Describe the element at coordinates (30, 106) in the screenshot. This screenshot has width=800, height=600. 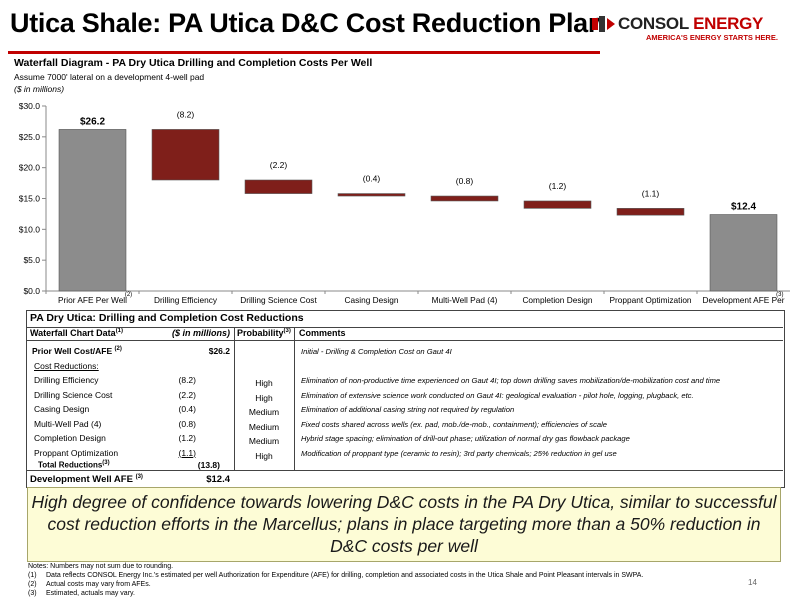
I see `y-tick-label: $30.0` at that location.